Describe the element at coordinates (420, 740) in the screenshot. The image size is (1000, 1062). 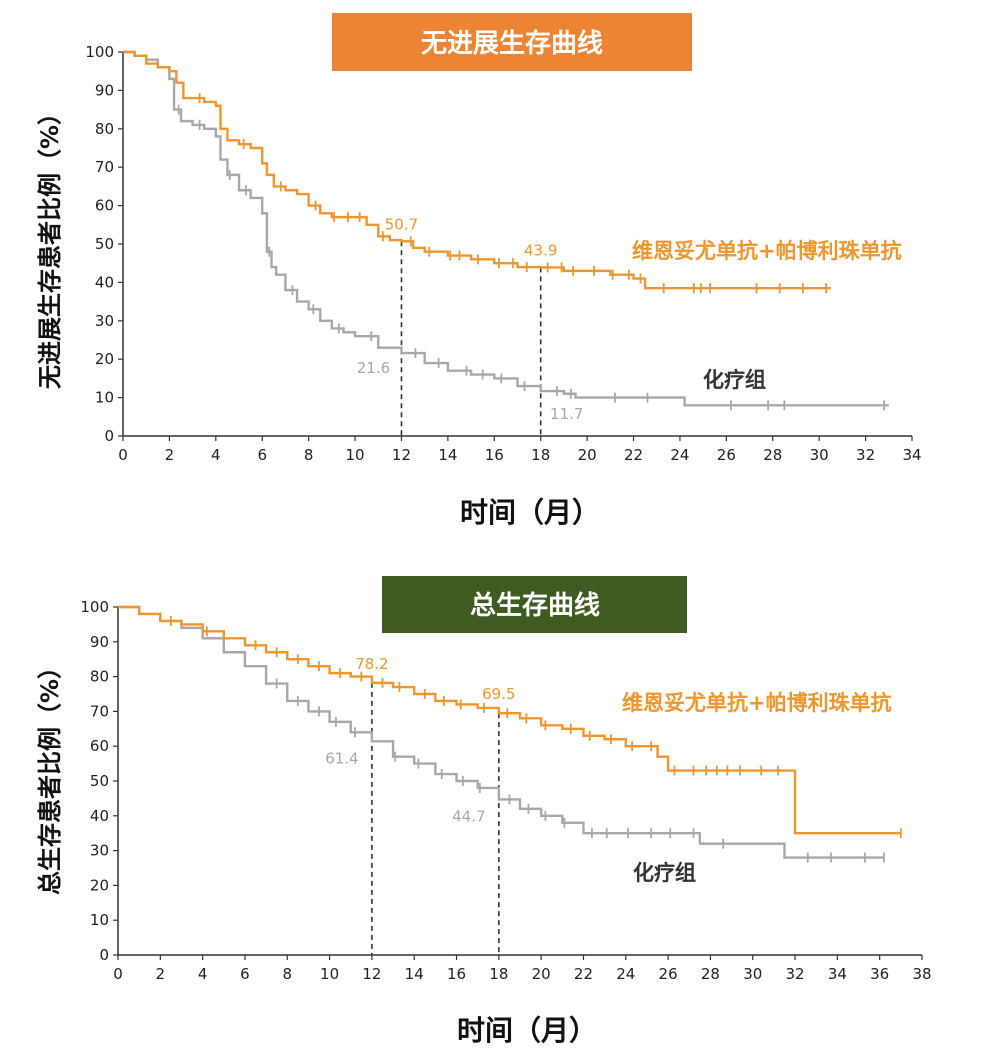
I see `os-point-labels: 78.2 69.5 61.4 44.7` at that location.